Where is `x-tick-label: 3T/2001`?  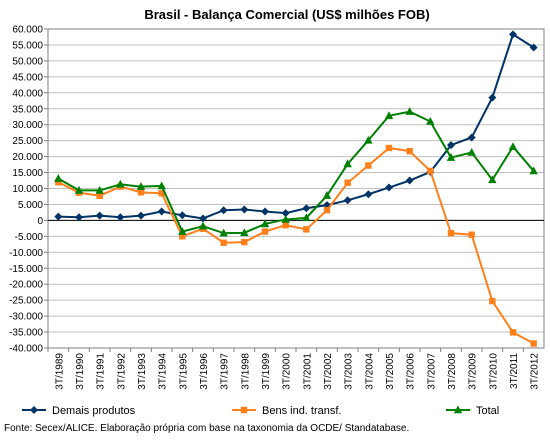 x-tick-label: 3T/2001 is located at coordinates (307, 371).